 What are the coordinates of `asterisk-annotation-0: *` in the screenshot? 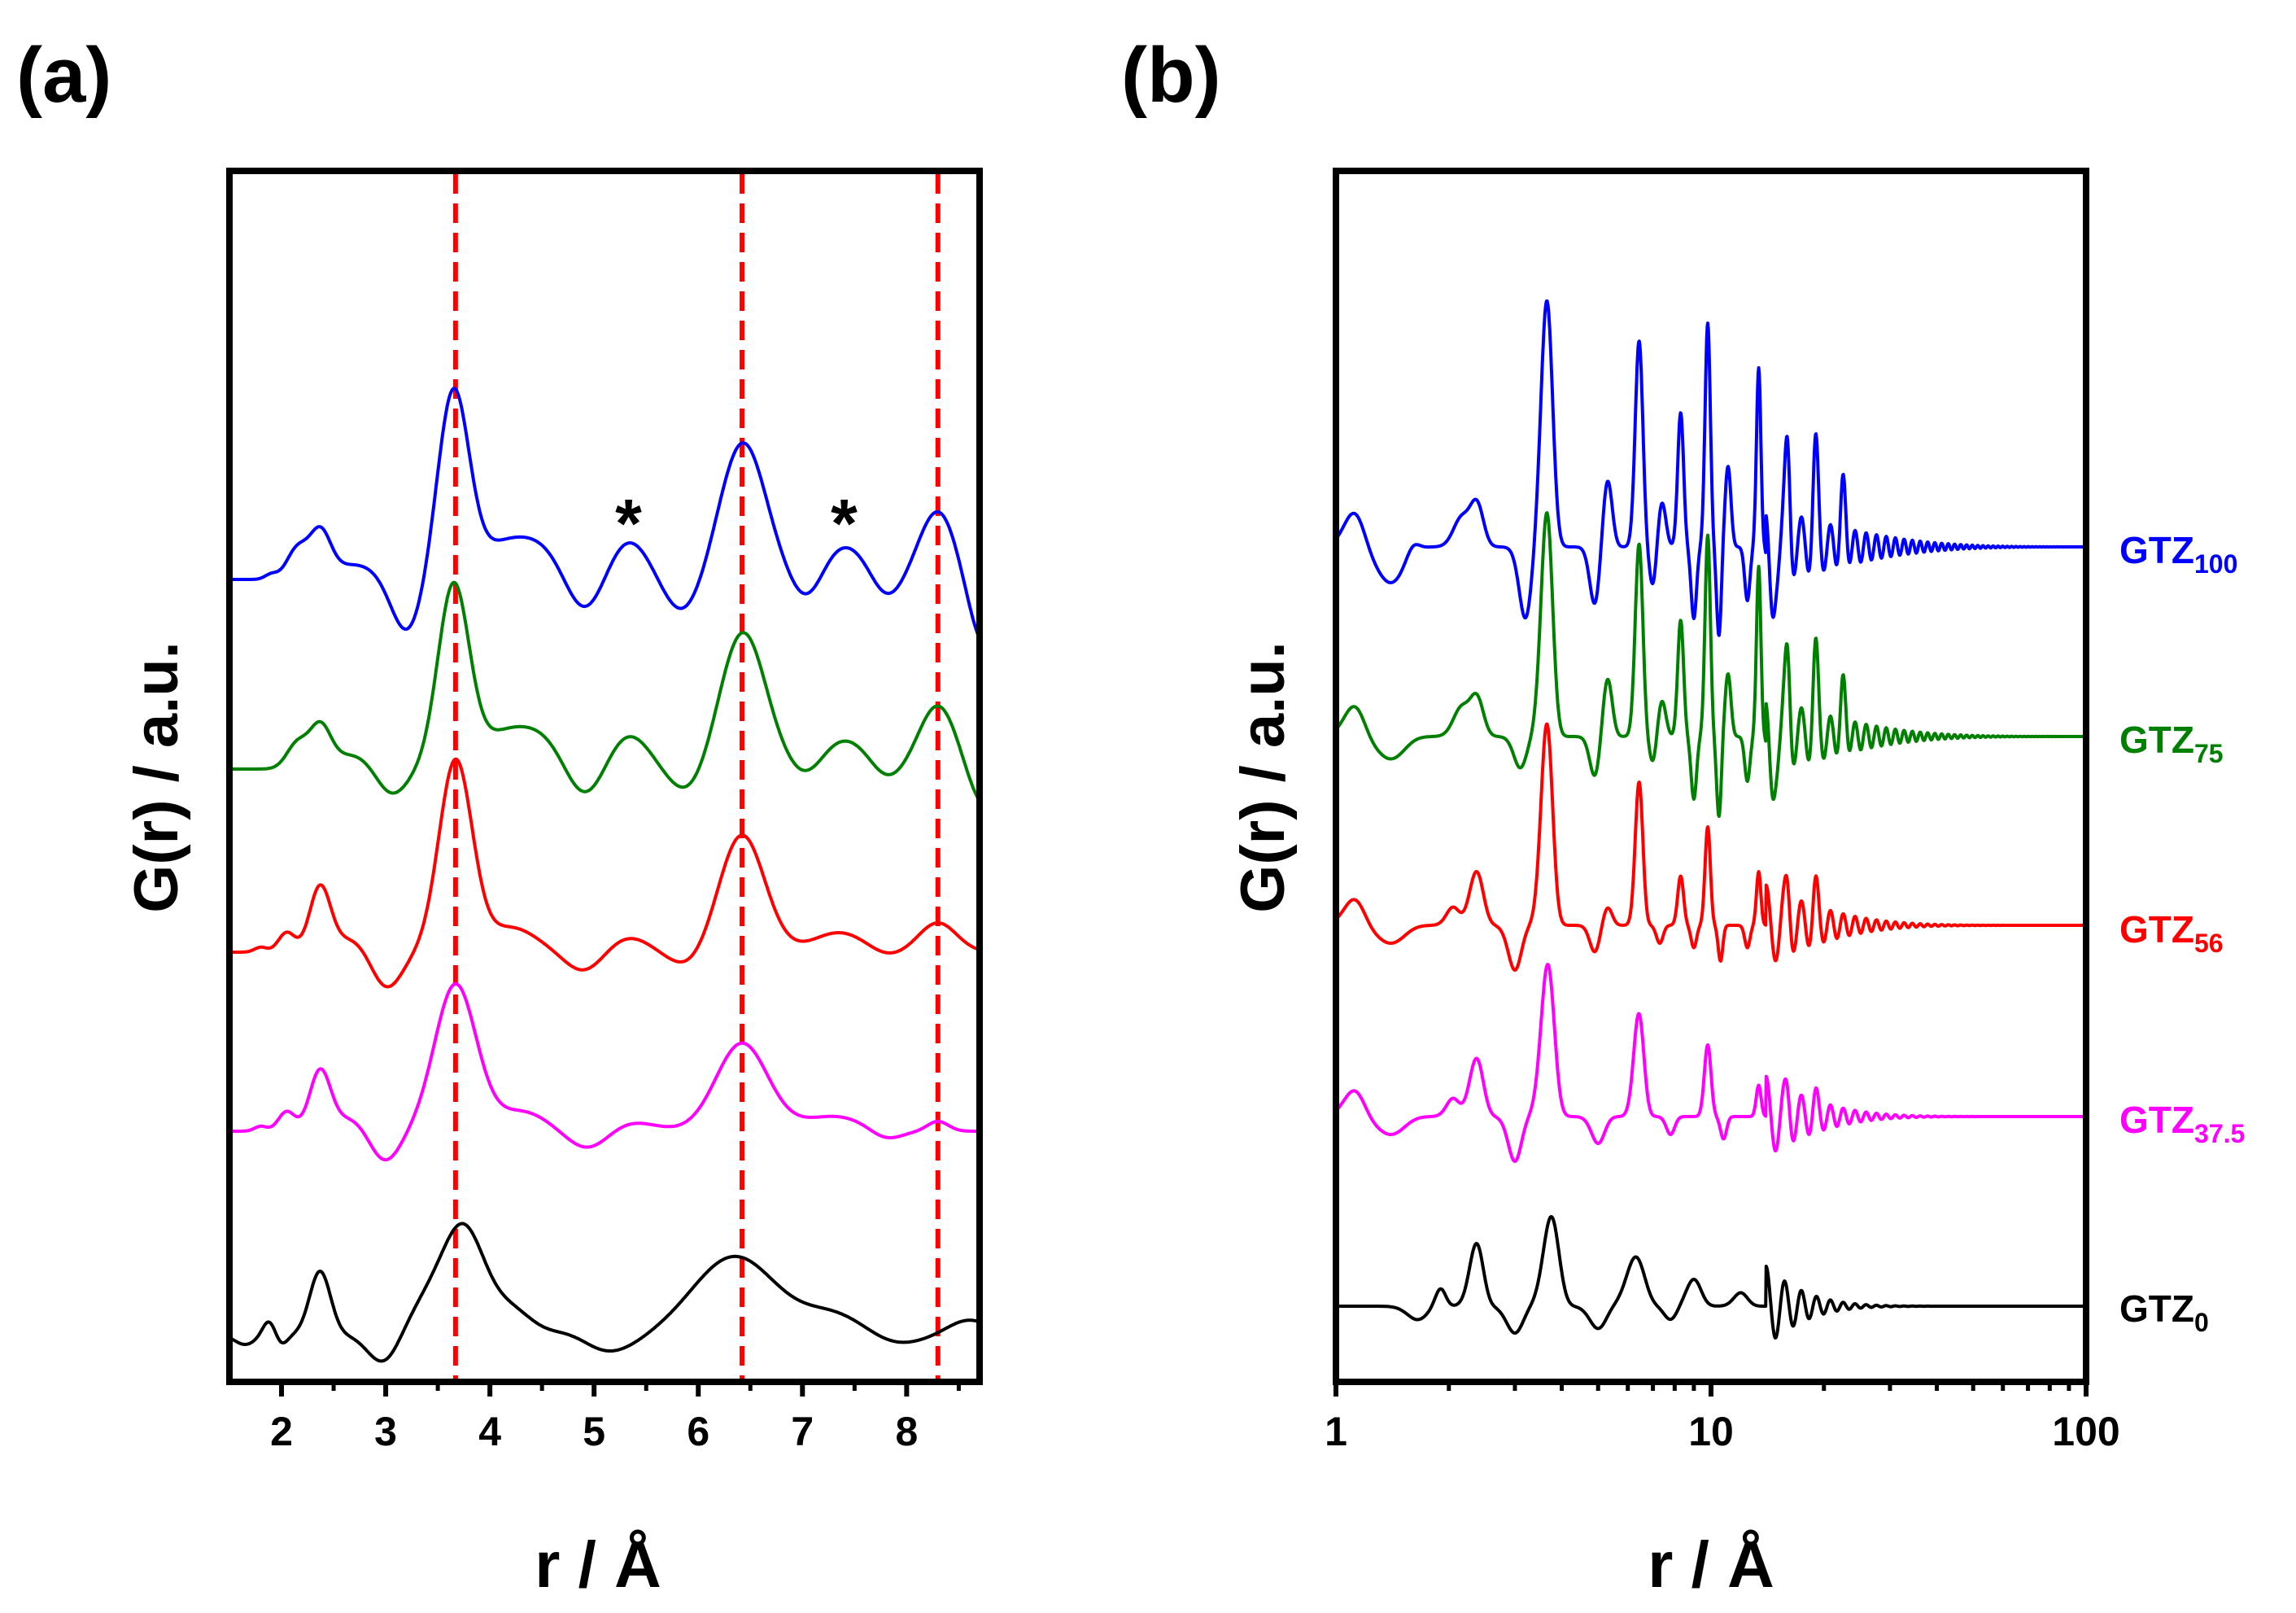 It's located at (628, 523).